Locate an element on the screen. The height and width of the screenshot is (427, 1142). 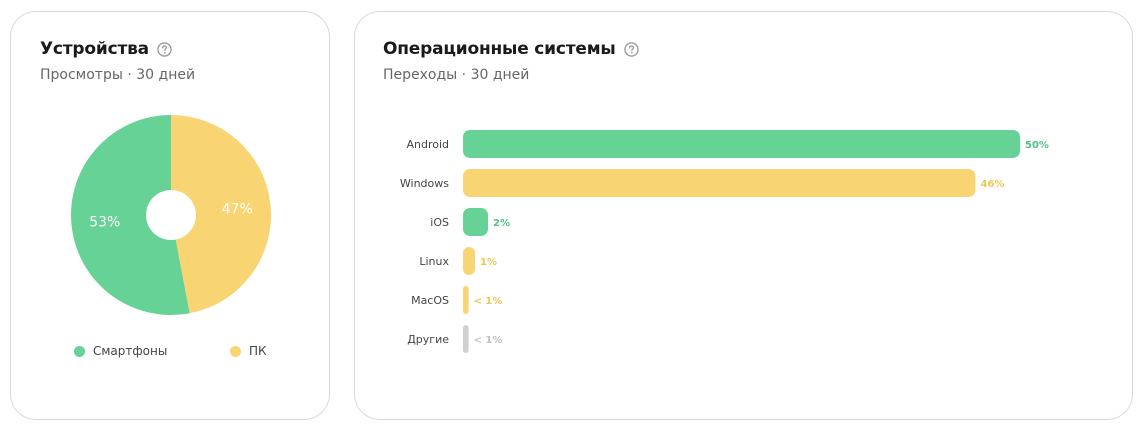
bar-category-label: MacOS is located at coordinates (430, 300).